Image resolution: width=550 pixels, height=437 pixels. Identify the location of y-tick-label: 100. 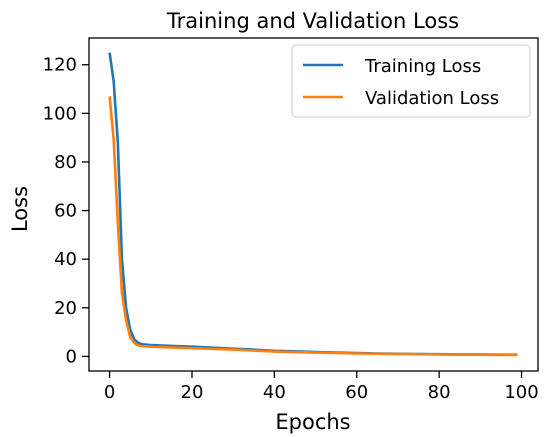
(60, 113).